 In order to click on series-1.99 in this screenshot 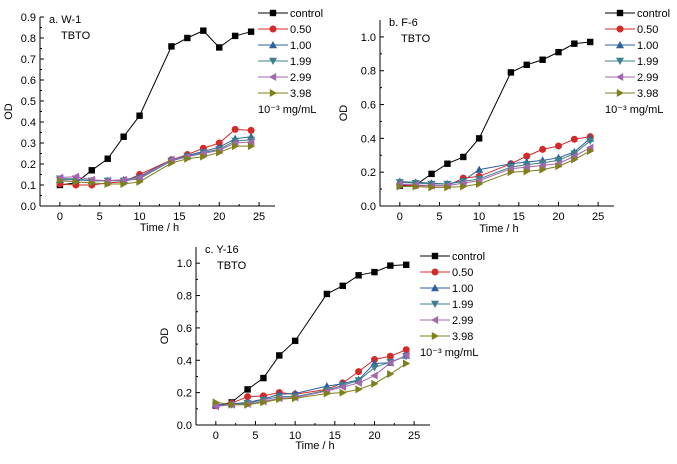, I will do `click(311, 381)`.